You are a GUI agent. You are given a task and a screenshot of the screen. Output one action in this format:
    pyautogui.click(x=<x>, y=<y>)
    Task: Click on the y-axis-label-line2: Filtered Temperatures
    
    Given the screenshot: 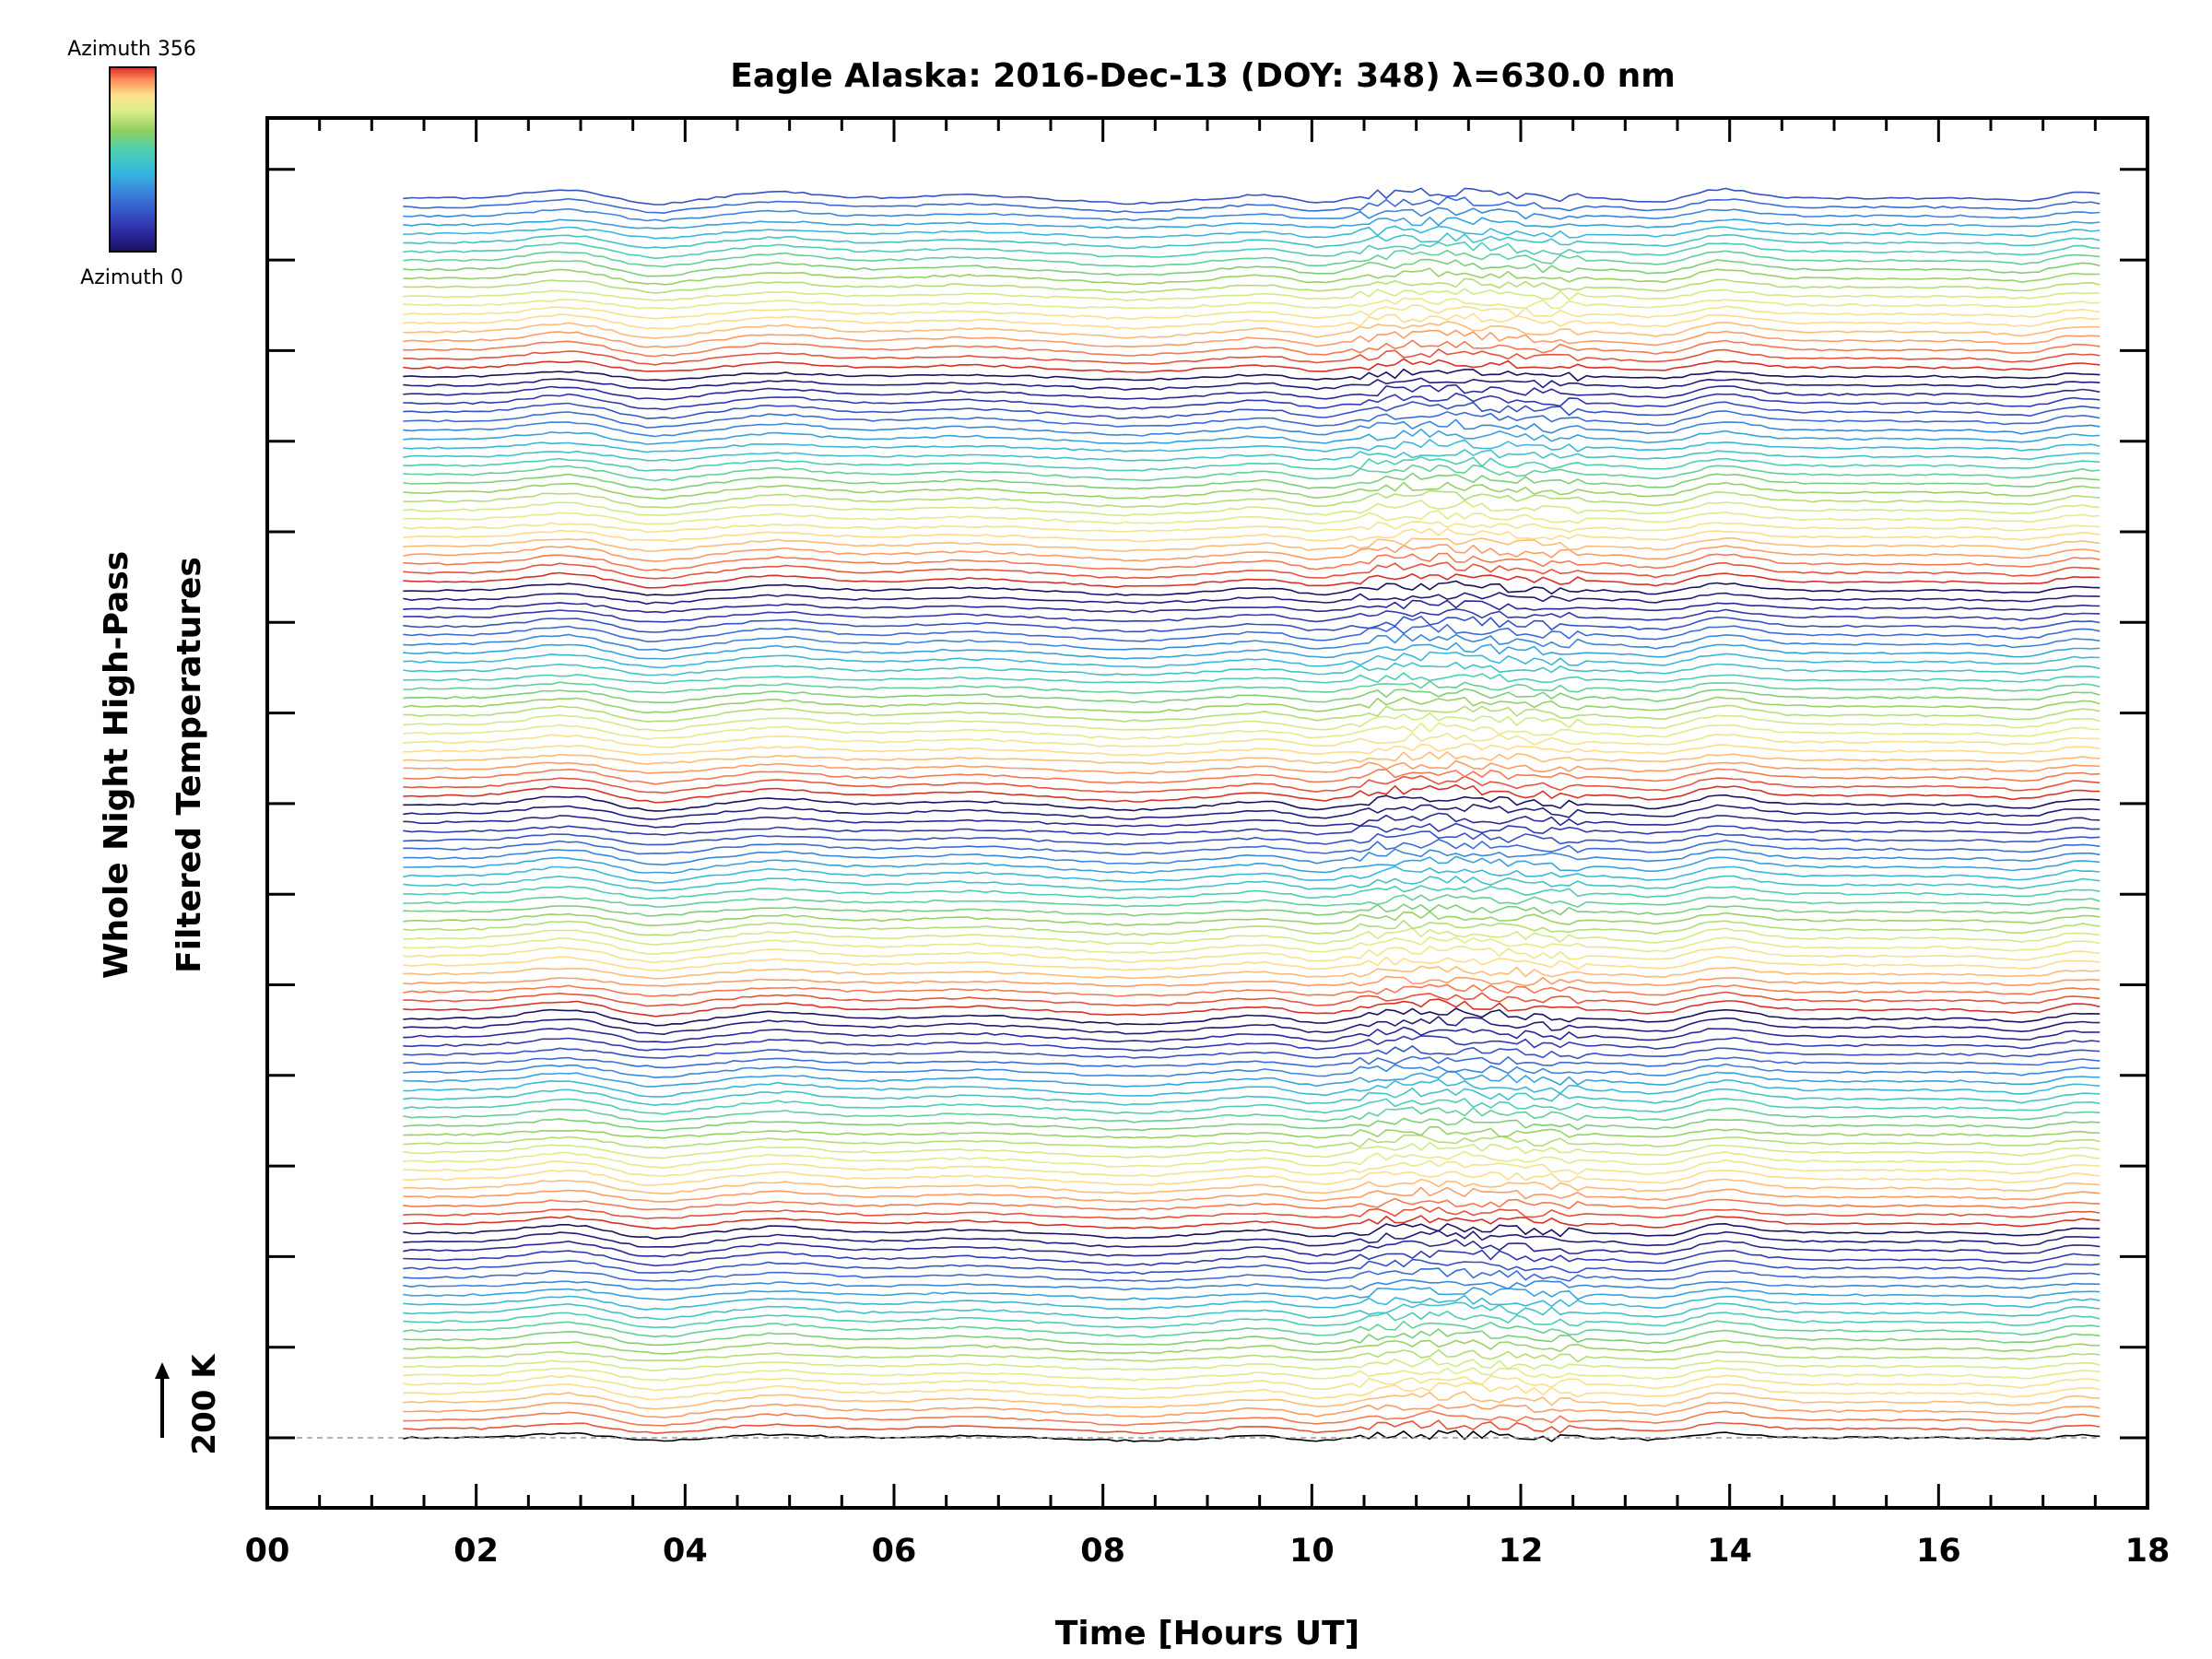 What is the action you would take?
    pyautogui.click(x=189, y=765)
    